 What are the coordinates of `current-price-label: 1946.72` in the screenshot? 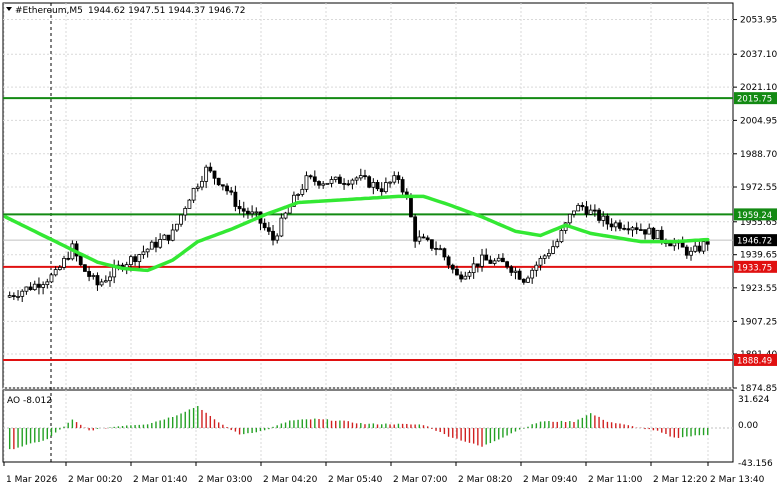 It's located at (754, 242).